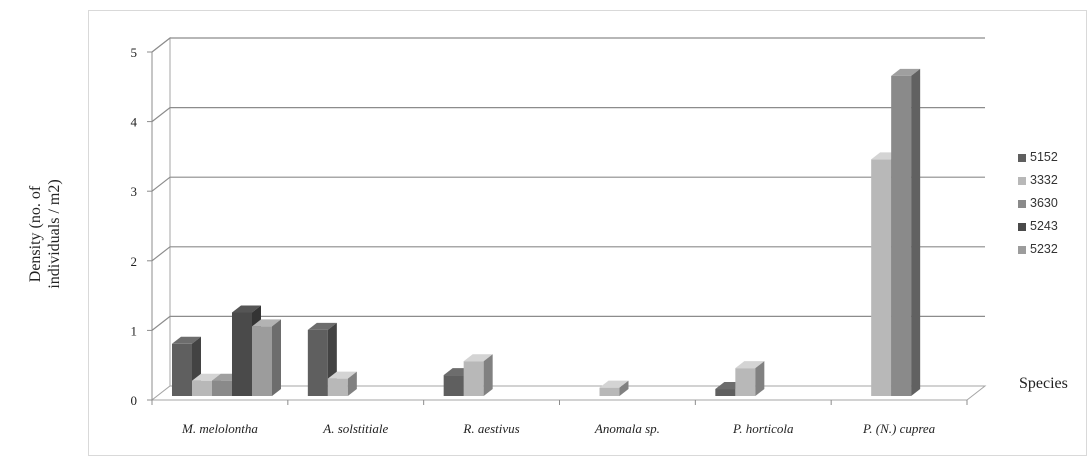 The image size is (1089, 459). What do you see at coordinates (1044, 157) in the screenshot?
I see `legend-label: 5152` at bounding box center [1044, 157].